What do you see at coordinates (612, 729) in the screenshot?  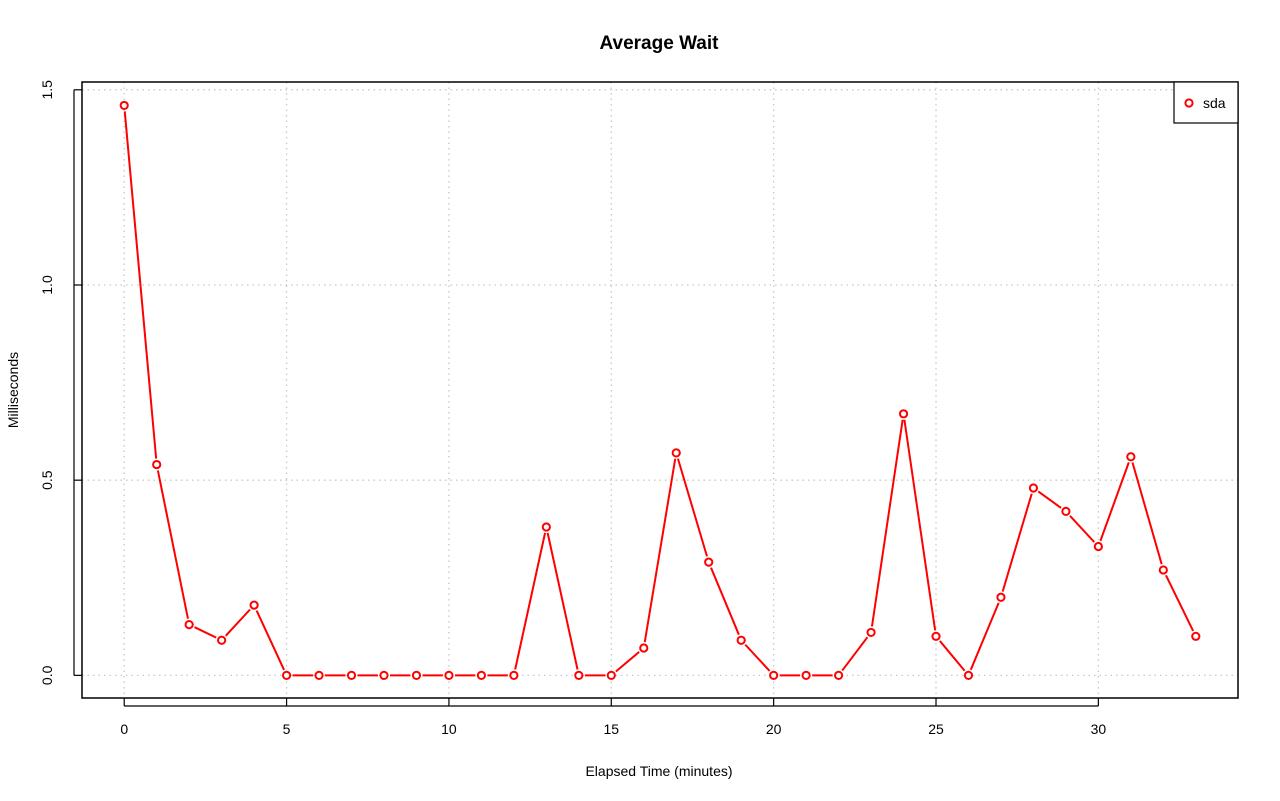 I see `x-tick-label: 15` at bounding box center [612, 729].